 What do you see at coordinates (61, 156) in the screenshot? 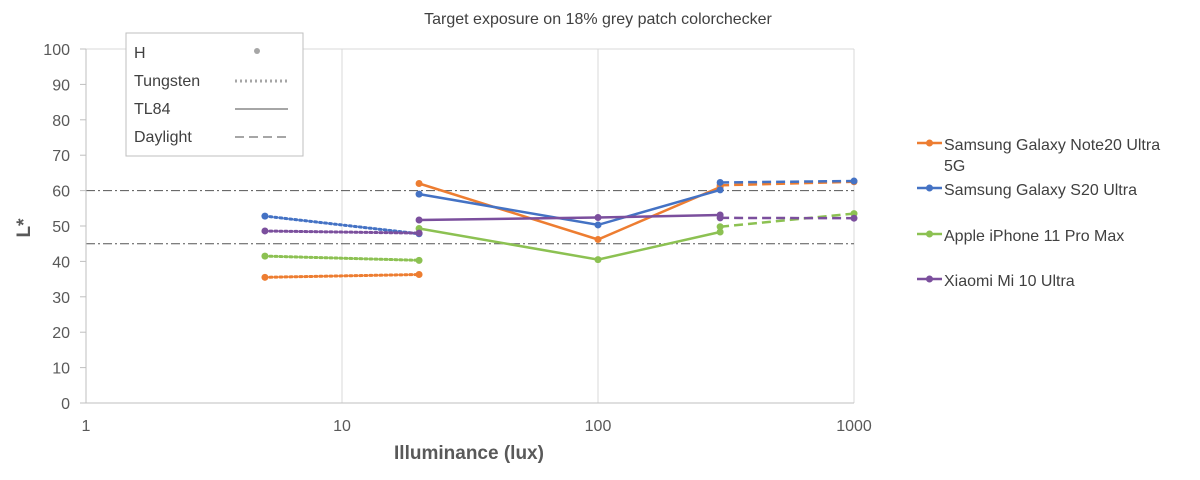
I see `y-tick-label: 70` at bounding box center [61, 156].